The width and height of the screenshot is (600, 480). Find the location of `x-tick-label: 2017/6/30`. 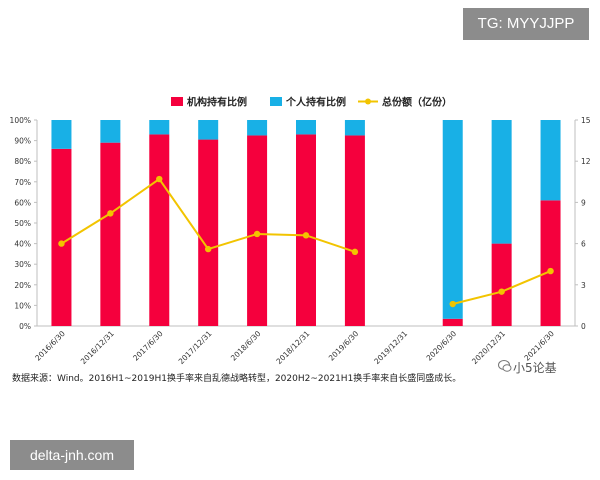

x-tick-label: 2017/6/30 is located at coordinates (148, 346).